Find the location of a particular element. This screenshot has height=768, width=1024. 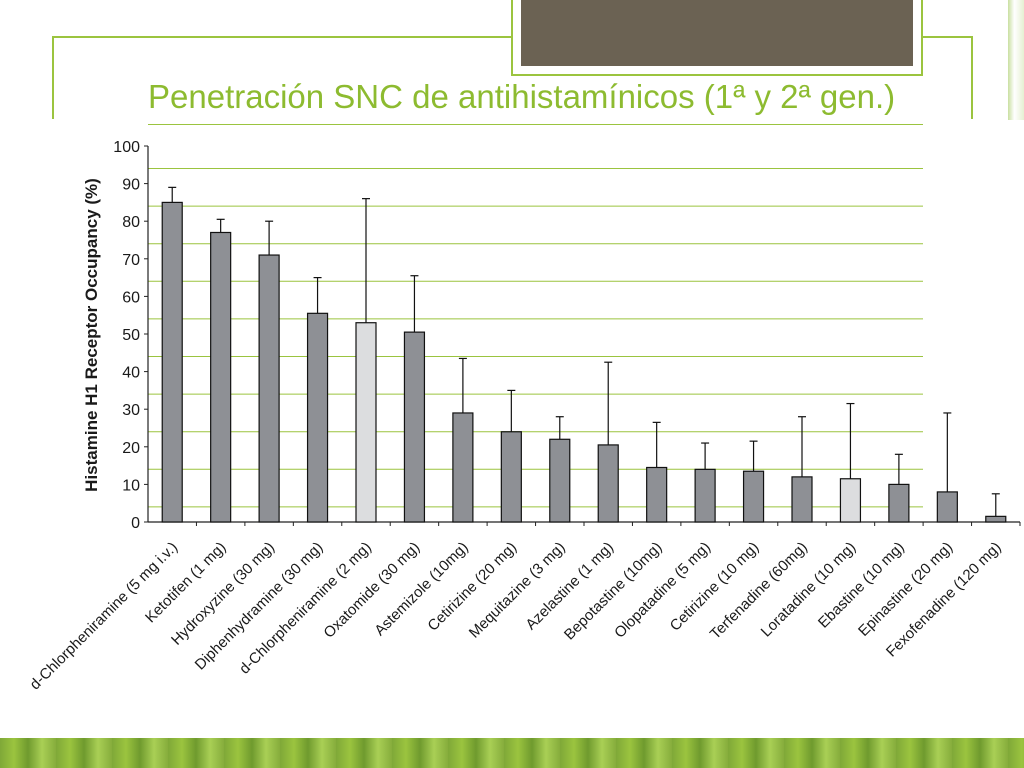

y-tick-label: 0 is located at coordinates (135, 523).